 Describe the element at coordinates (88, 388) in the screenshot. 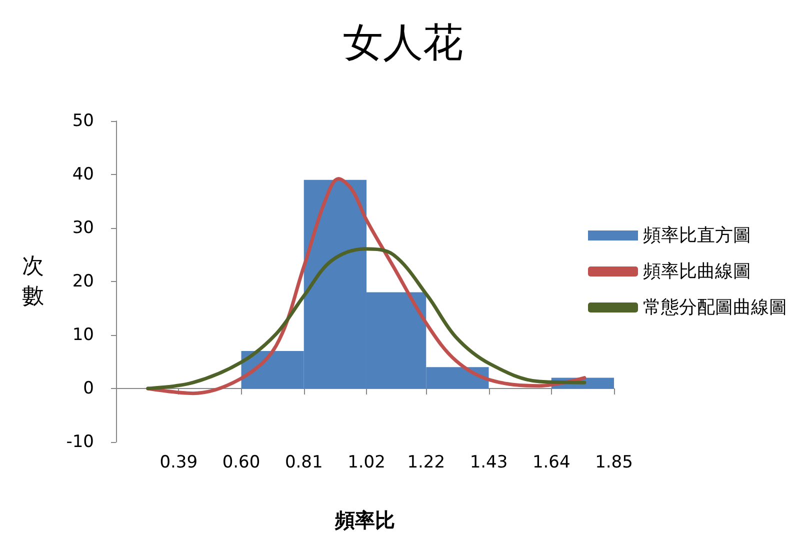

I see `y-tick-label: 0` at that location.